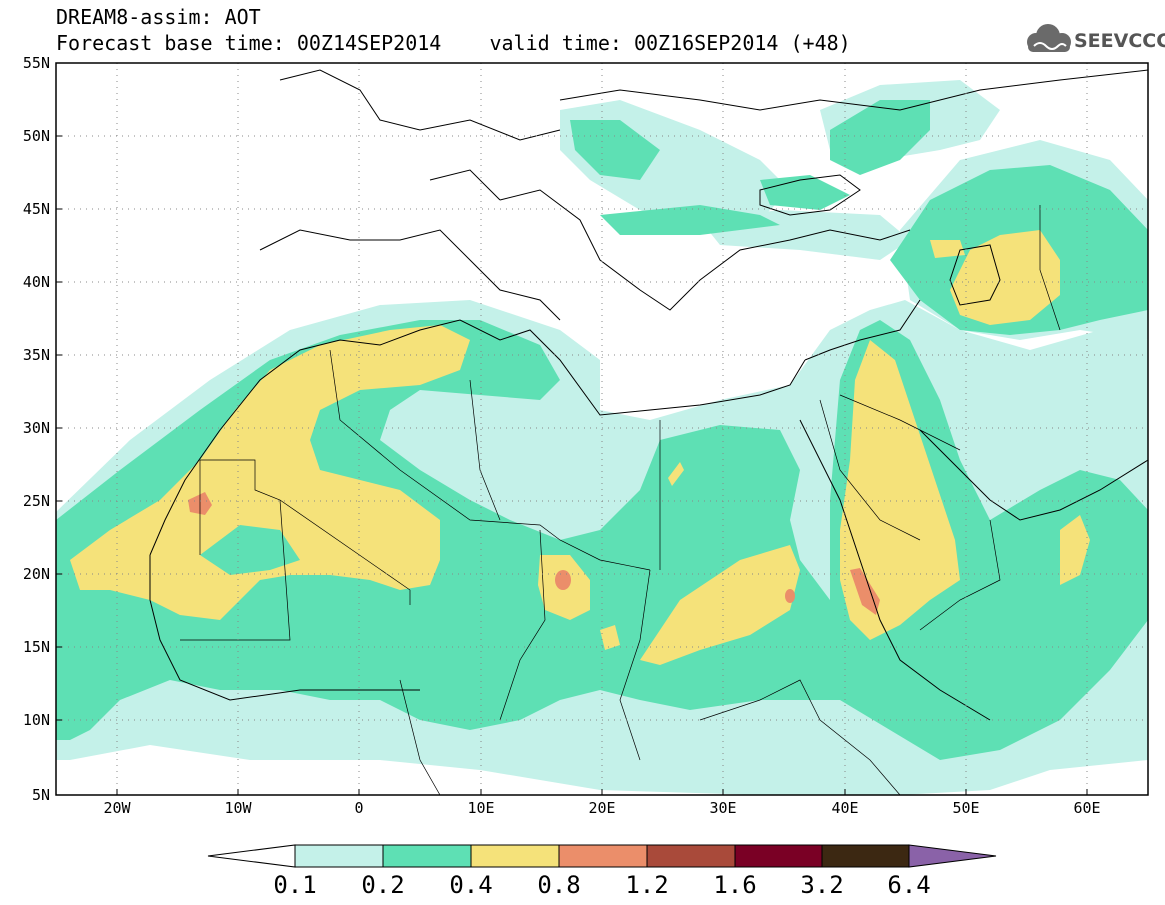 This screenshot has height=905, width=1165. Describe the element at coordinates (358, 808) in the screenshot. I see `lon-label: 0` at that location.